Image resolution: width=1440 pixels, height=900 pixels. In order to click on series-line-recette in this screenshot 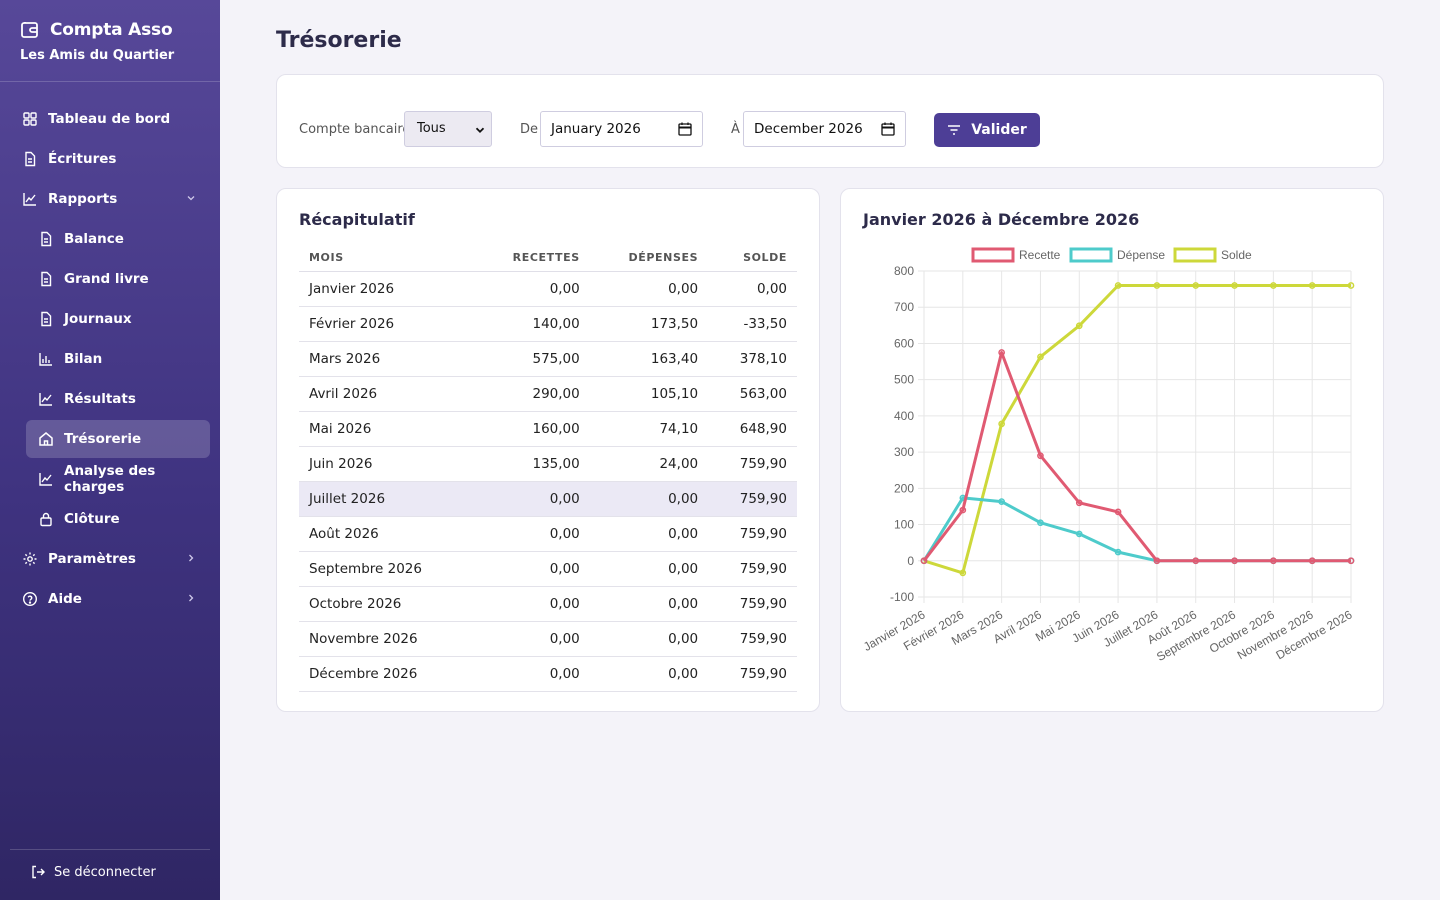, I will do `click(1136, 457)`.